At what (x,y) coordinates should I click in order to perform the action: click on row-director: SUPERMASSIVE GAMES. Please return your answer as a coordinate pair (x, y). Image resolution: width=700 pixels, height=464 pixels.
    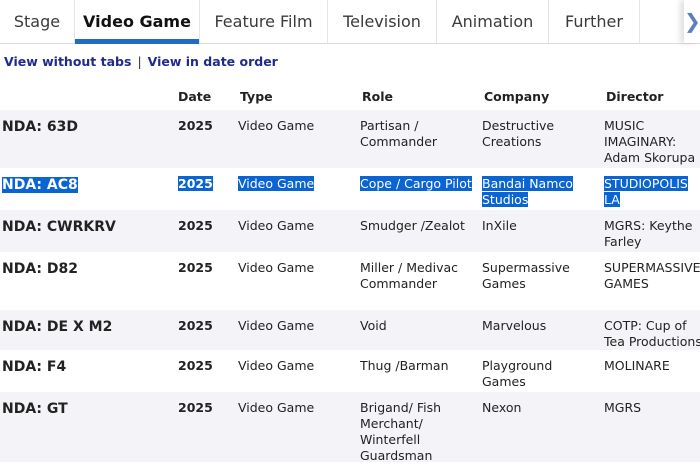
    Looking at the image, I should click on (652, 276).